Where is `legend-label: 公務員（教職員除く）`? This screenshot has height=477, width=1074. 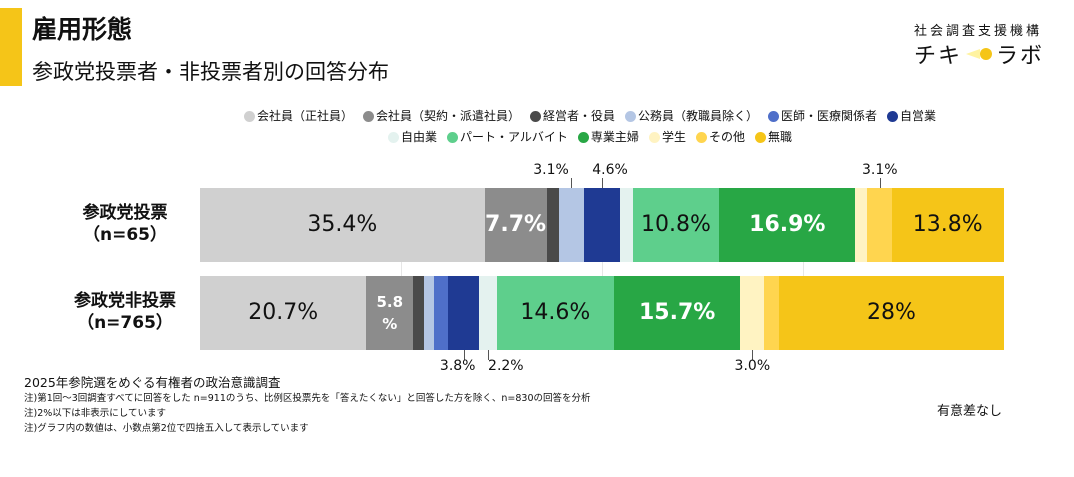 legend-label: 公務員（教職員除く） is located at coordinates (698, 116).